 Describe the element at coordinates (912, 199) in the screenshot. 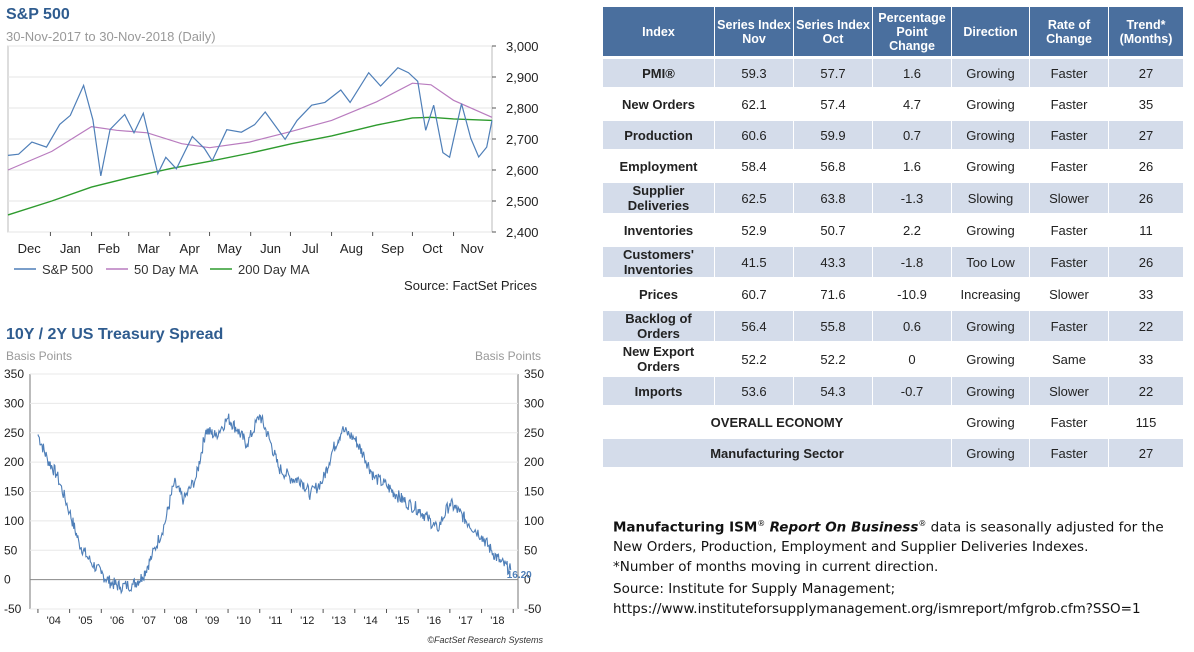

I see `ism-cell-pct-change: -1.3` at that location.